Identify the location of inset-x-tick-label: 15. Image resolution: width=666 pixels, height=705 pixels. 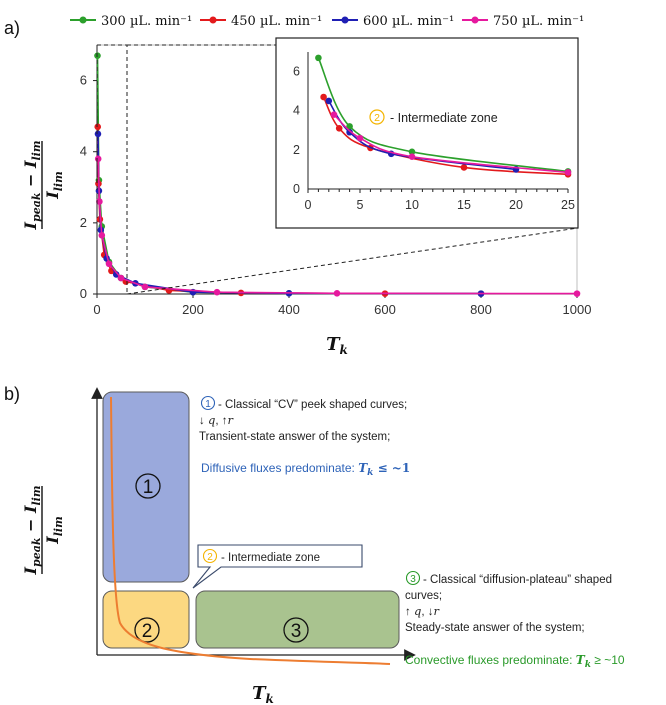
(464, 205).